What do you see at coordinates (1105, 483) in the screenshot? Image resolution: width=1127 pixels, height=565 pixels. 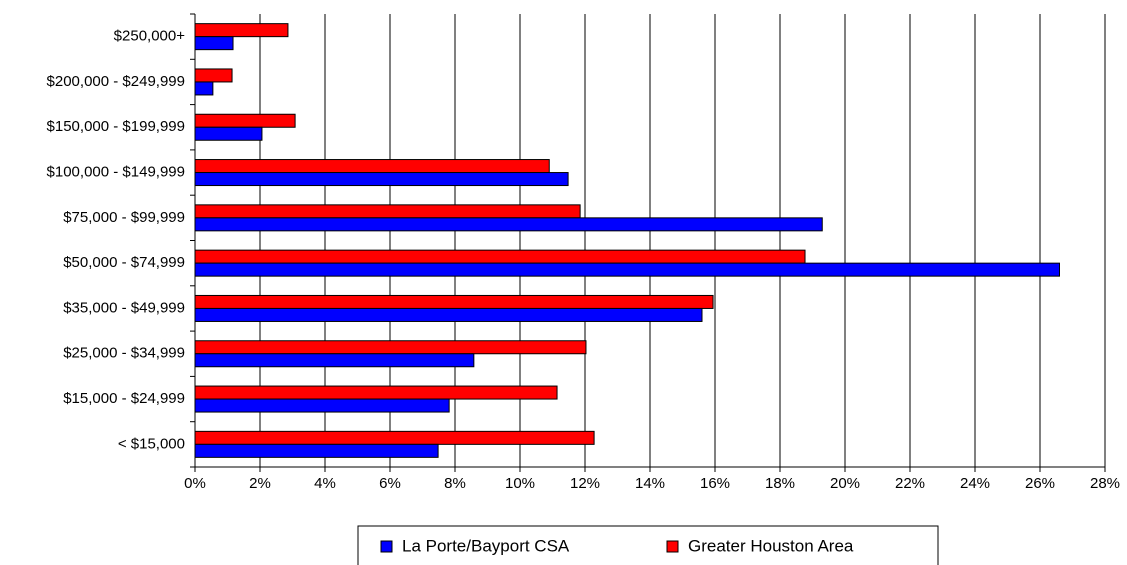 I see `x-tick-label: 28%` at bounding box center [1105, 483].